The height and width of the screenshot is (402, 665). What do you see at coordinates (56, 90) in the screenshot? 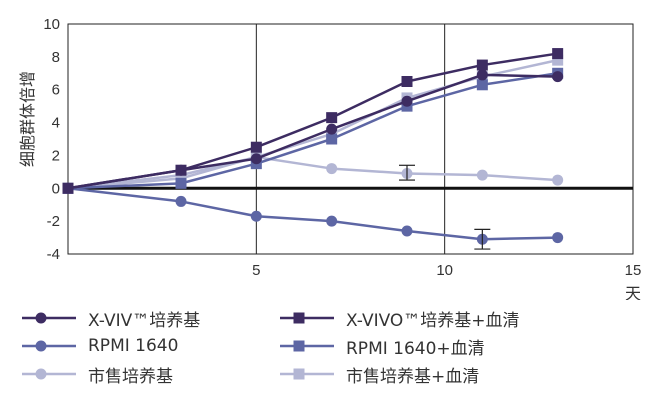
I see `y-tick-label: 6` at bounding box center [56, 90].